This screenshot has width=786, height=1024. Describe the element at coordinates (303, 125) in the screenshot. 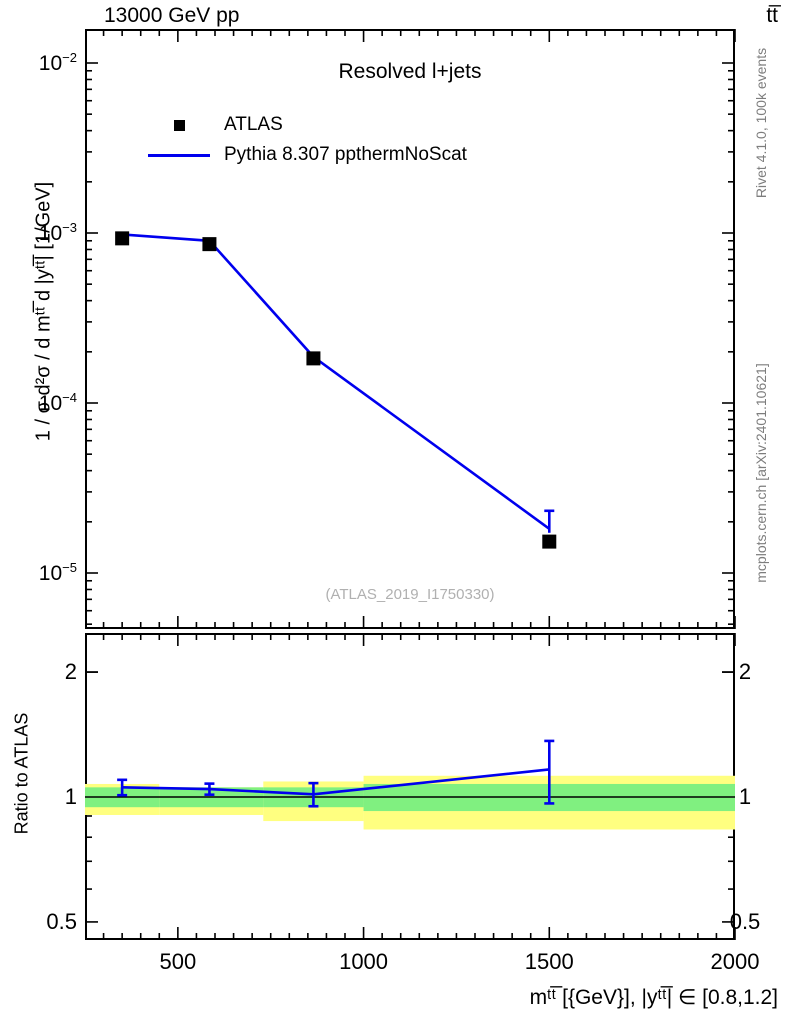

I see `legend-entry-atlas: ATLAS` at that location.